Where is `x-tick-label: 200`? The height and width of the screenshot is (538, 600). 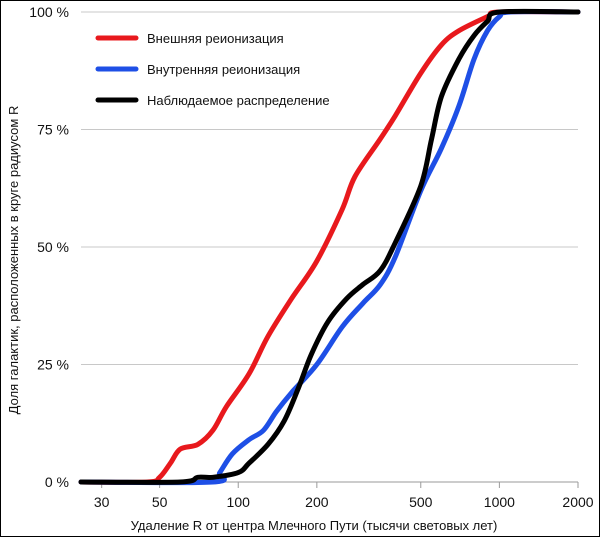
x-tick-label: 200 is located at coordinates (317, 502).